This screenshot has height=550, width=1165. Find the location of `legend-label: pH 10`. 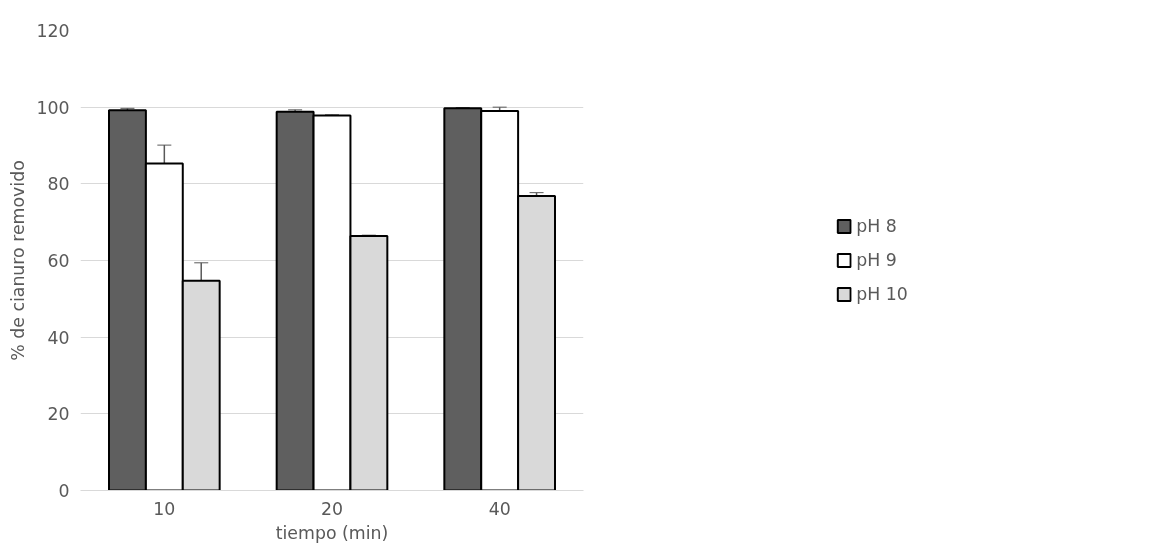

legend-label: pH 10 is located at coordinates (882, 294).